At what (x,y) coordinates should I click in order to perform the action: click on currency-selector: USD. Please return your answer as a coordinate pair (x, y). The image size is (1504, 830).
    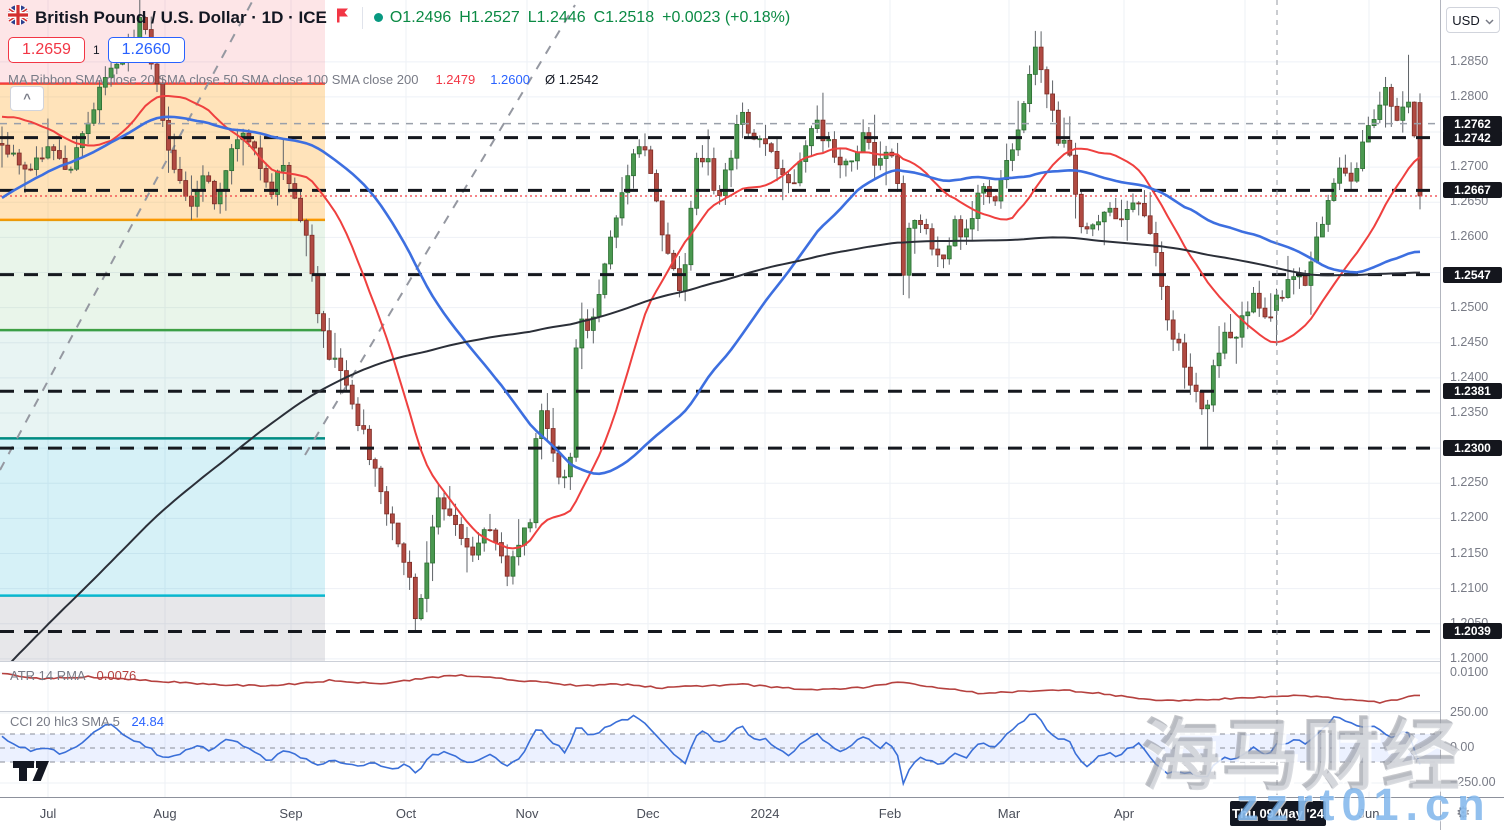
    Looking at the image, I should click on (1473, 20).